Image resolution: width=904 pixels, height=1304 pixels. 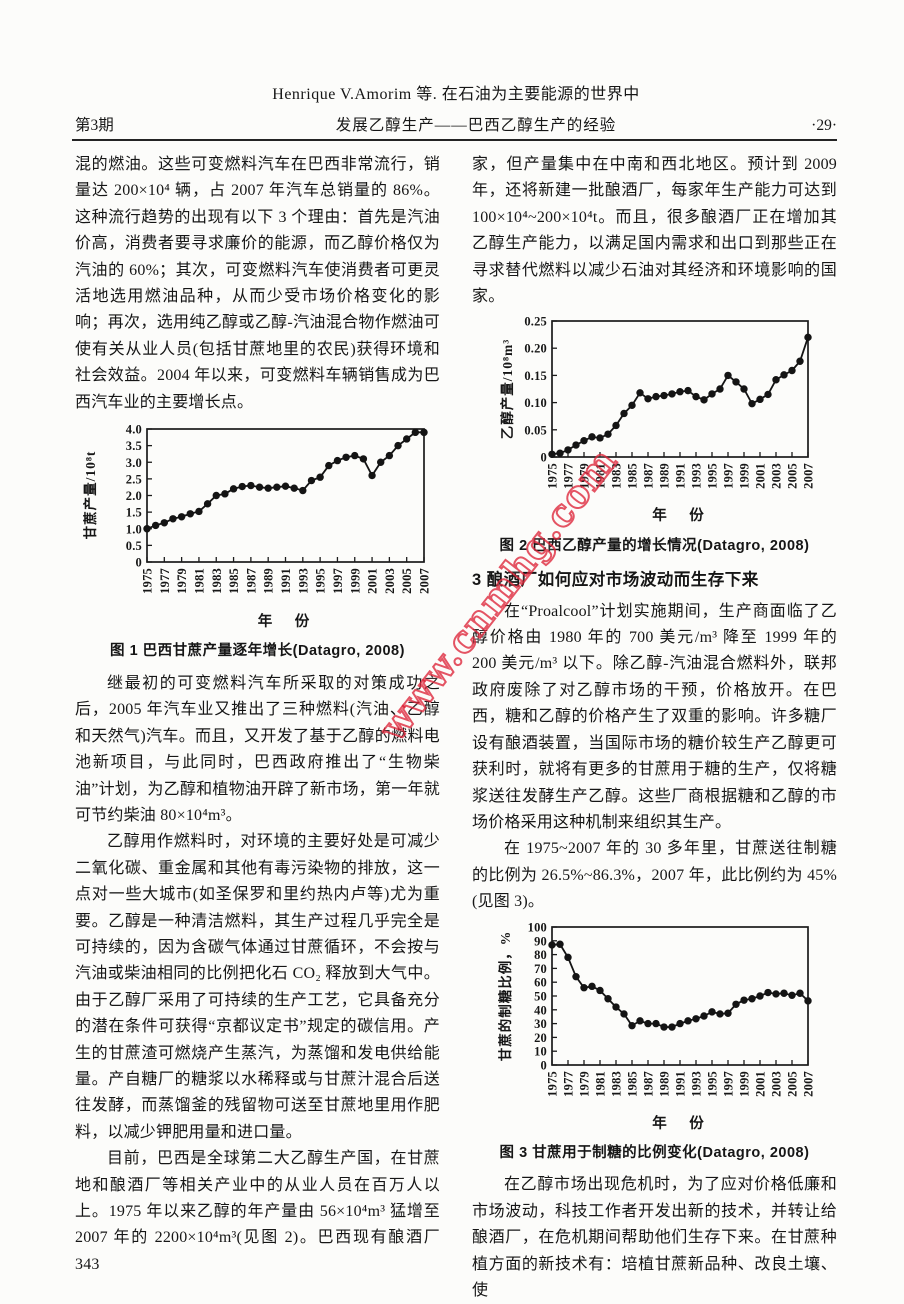 What do you see at coordinates (680, 516) in the screenshot?
I see `figure2-x-axis-label: 年 份` at bounding box center [680, 516].